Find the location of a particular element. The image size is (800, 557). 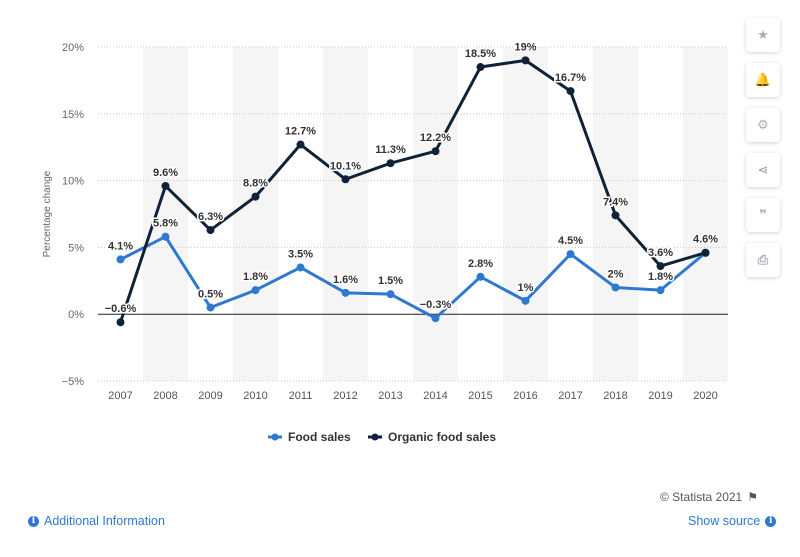

show-source-link: Show source i is located at coordinates (732, 521).